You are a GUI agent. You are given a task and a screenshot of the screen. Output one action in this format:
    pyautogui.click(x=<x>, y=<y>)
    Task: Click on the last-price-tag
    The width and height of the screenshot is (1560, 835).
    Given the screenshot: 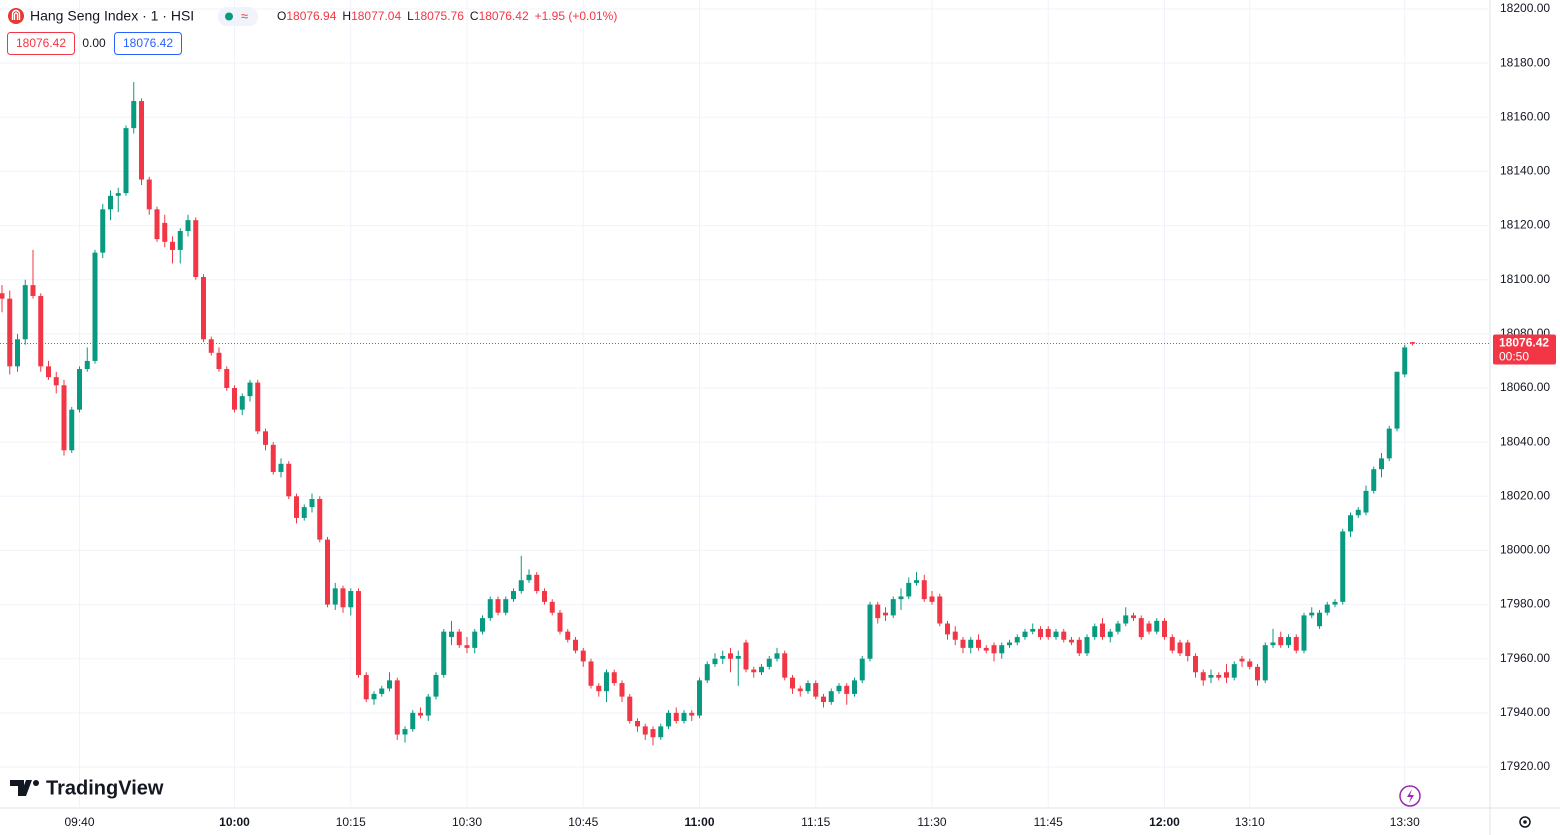 What is the action you would take?
    pyautogui.click(x=1524, y=349)
    